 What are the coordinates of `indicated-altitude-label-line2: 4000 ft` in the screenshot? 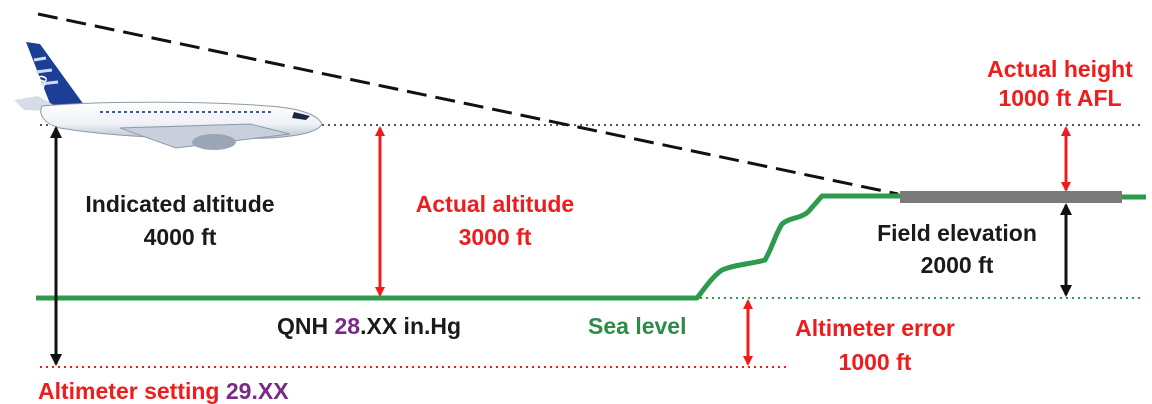 It's located at (180, 237).